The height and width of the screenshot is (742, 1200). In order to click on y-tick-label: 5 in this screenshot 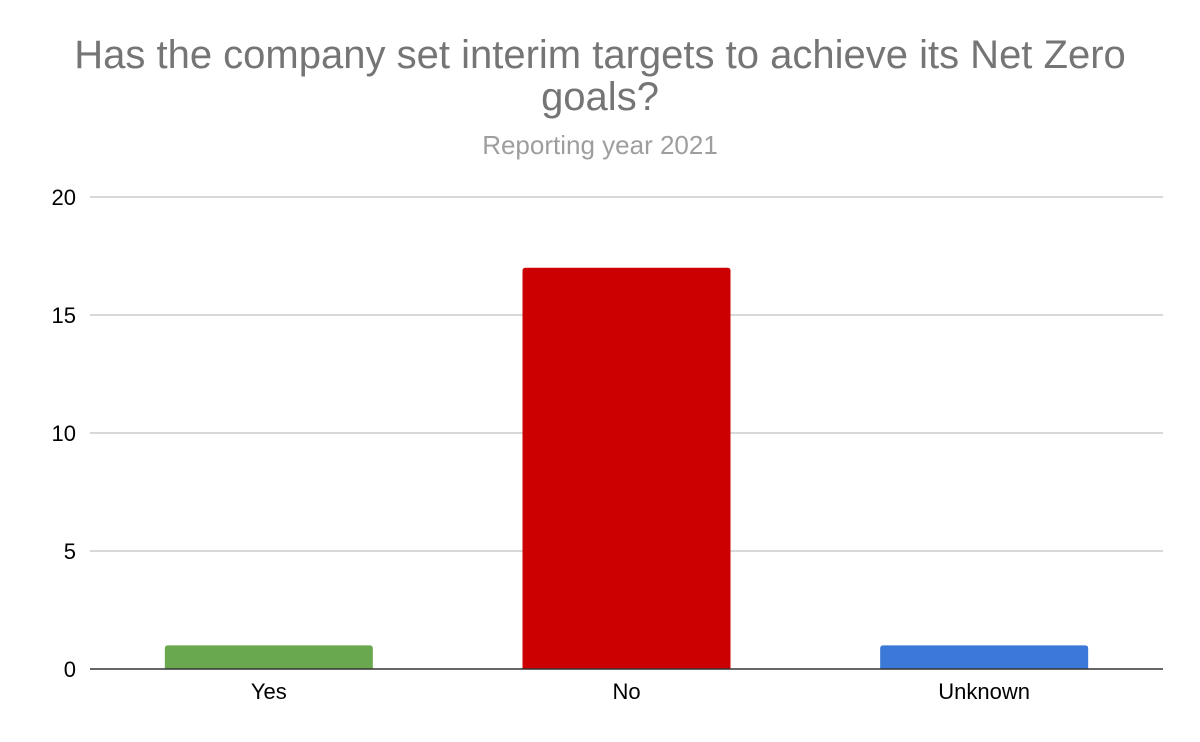, I will do `click(70, 551)`.